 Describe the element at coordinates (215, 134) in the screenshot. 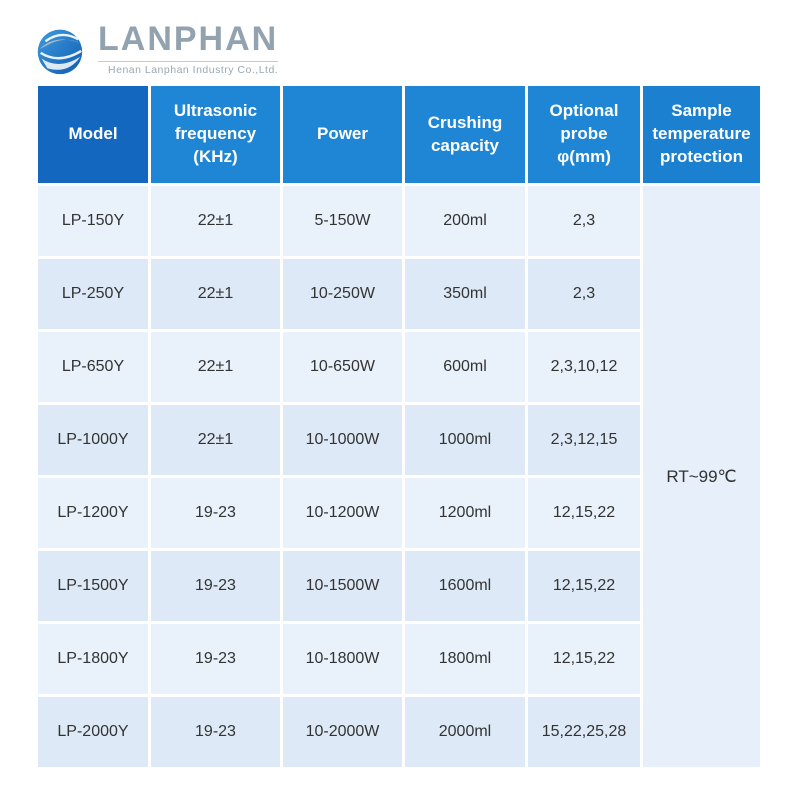

I see `header-frequency: Ultrasonic frequency (KHz)` at that location.